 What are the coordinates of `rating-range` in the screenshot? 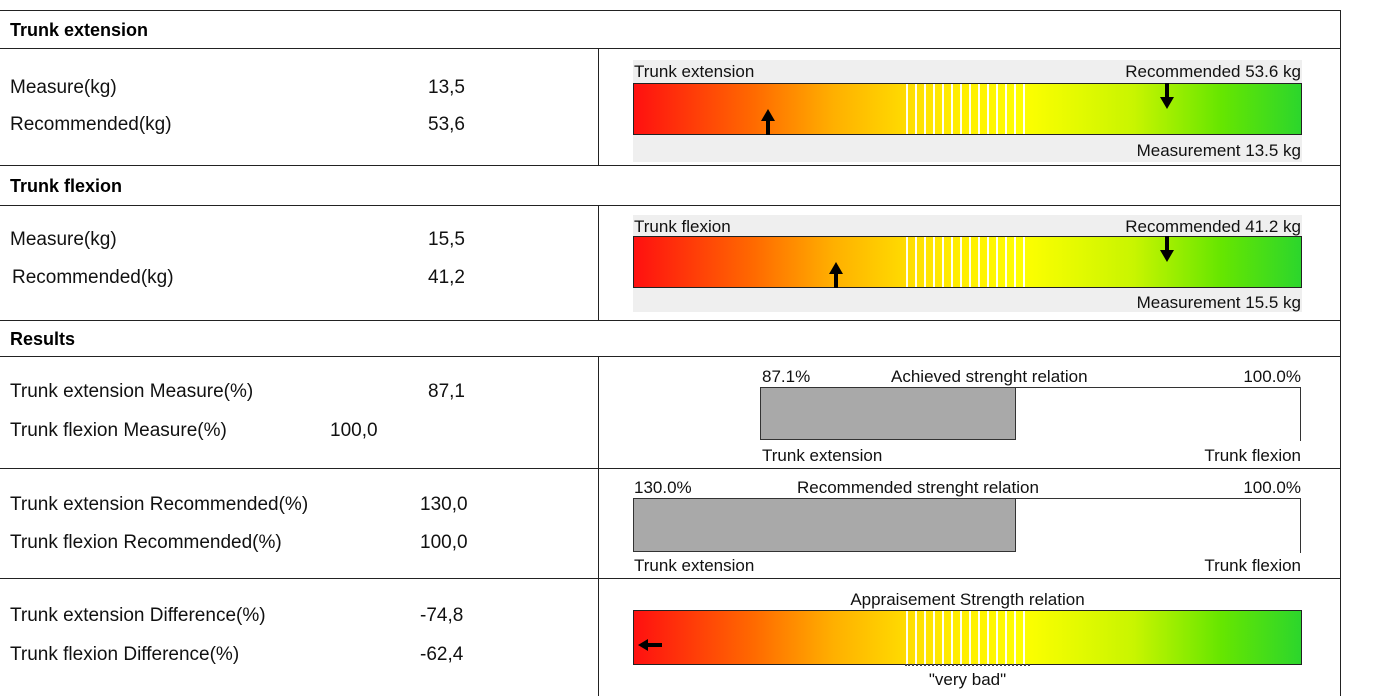 It's located at (967, 665).